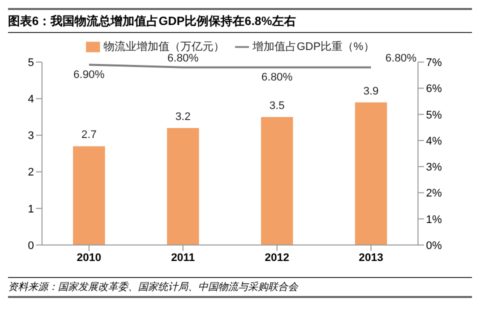 The height and width of the screenshot is (313, 480). Describe the element at coordinates (31, 209) in the screenshot. I see `y-tick-label: 1` at that location.